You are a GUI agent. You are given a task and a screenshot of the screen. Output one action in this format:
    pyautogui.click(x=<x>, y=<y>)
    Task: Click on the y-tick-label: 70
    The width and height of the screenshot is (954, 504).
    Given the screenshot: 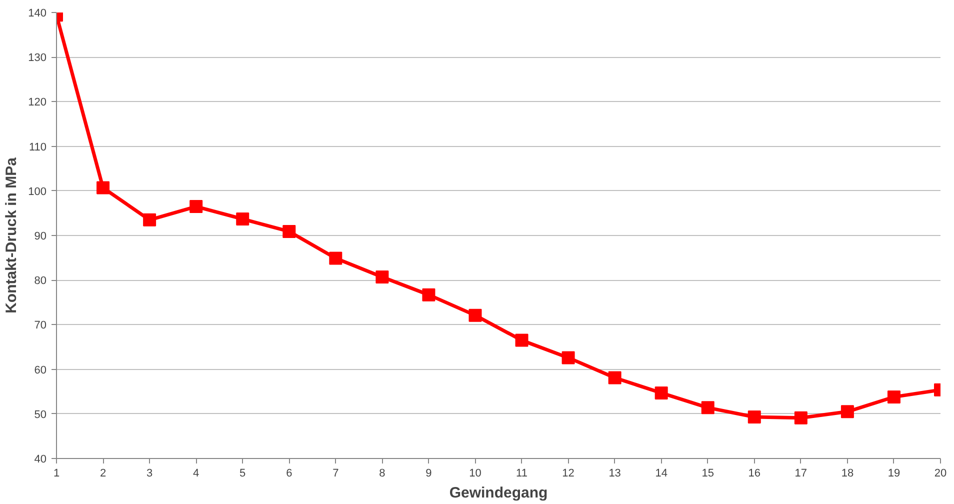 What is the action you would take?
    pyautogui.click(x=40, y=326)
    